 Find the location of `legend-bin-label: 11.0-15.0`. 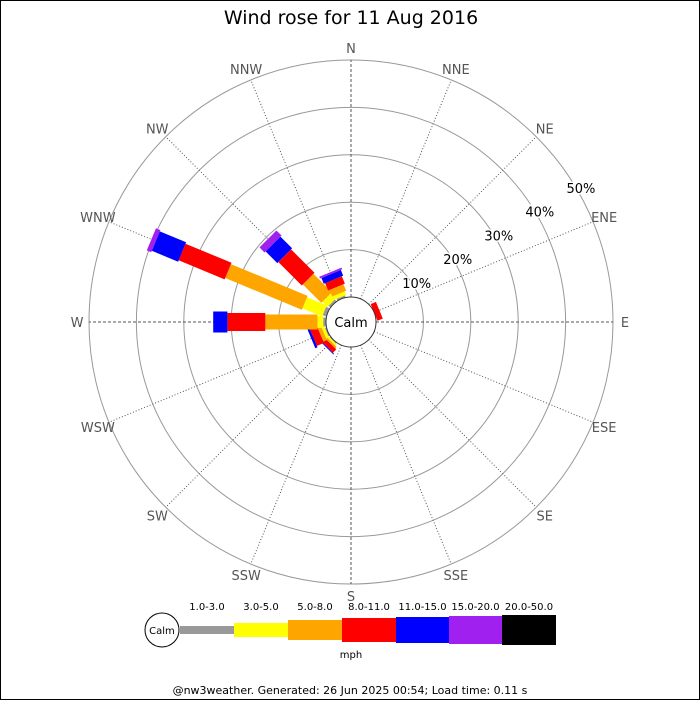

legend-bin-label: 11.0-15.0 is located at coordinates (422, 607).